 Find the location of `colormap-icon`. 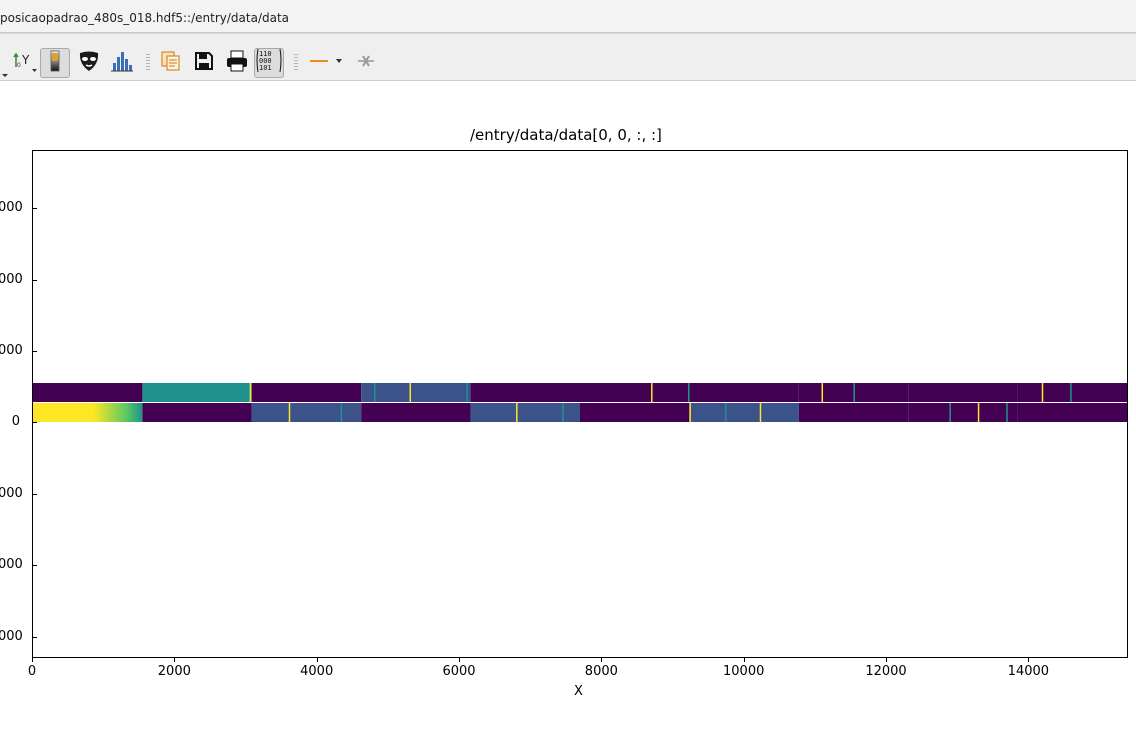

colormap-icon is located at coordinates (55, 63).